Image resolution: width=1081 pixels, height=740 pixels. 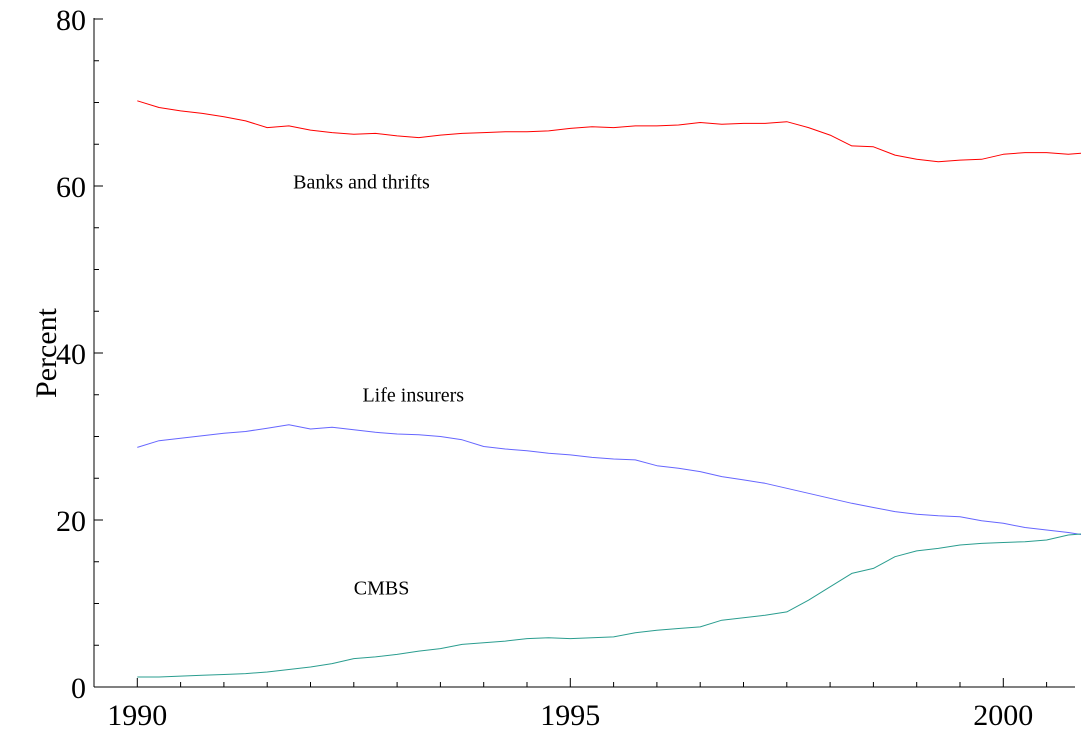 I want to click on x-tick-label: 1990, so click(x=137, y=715).